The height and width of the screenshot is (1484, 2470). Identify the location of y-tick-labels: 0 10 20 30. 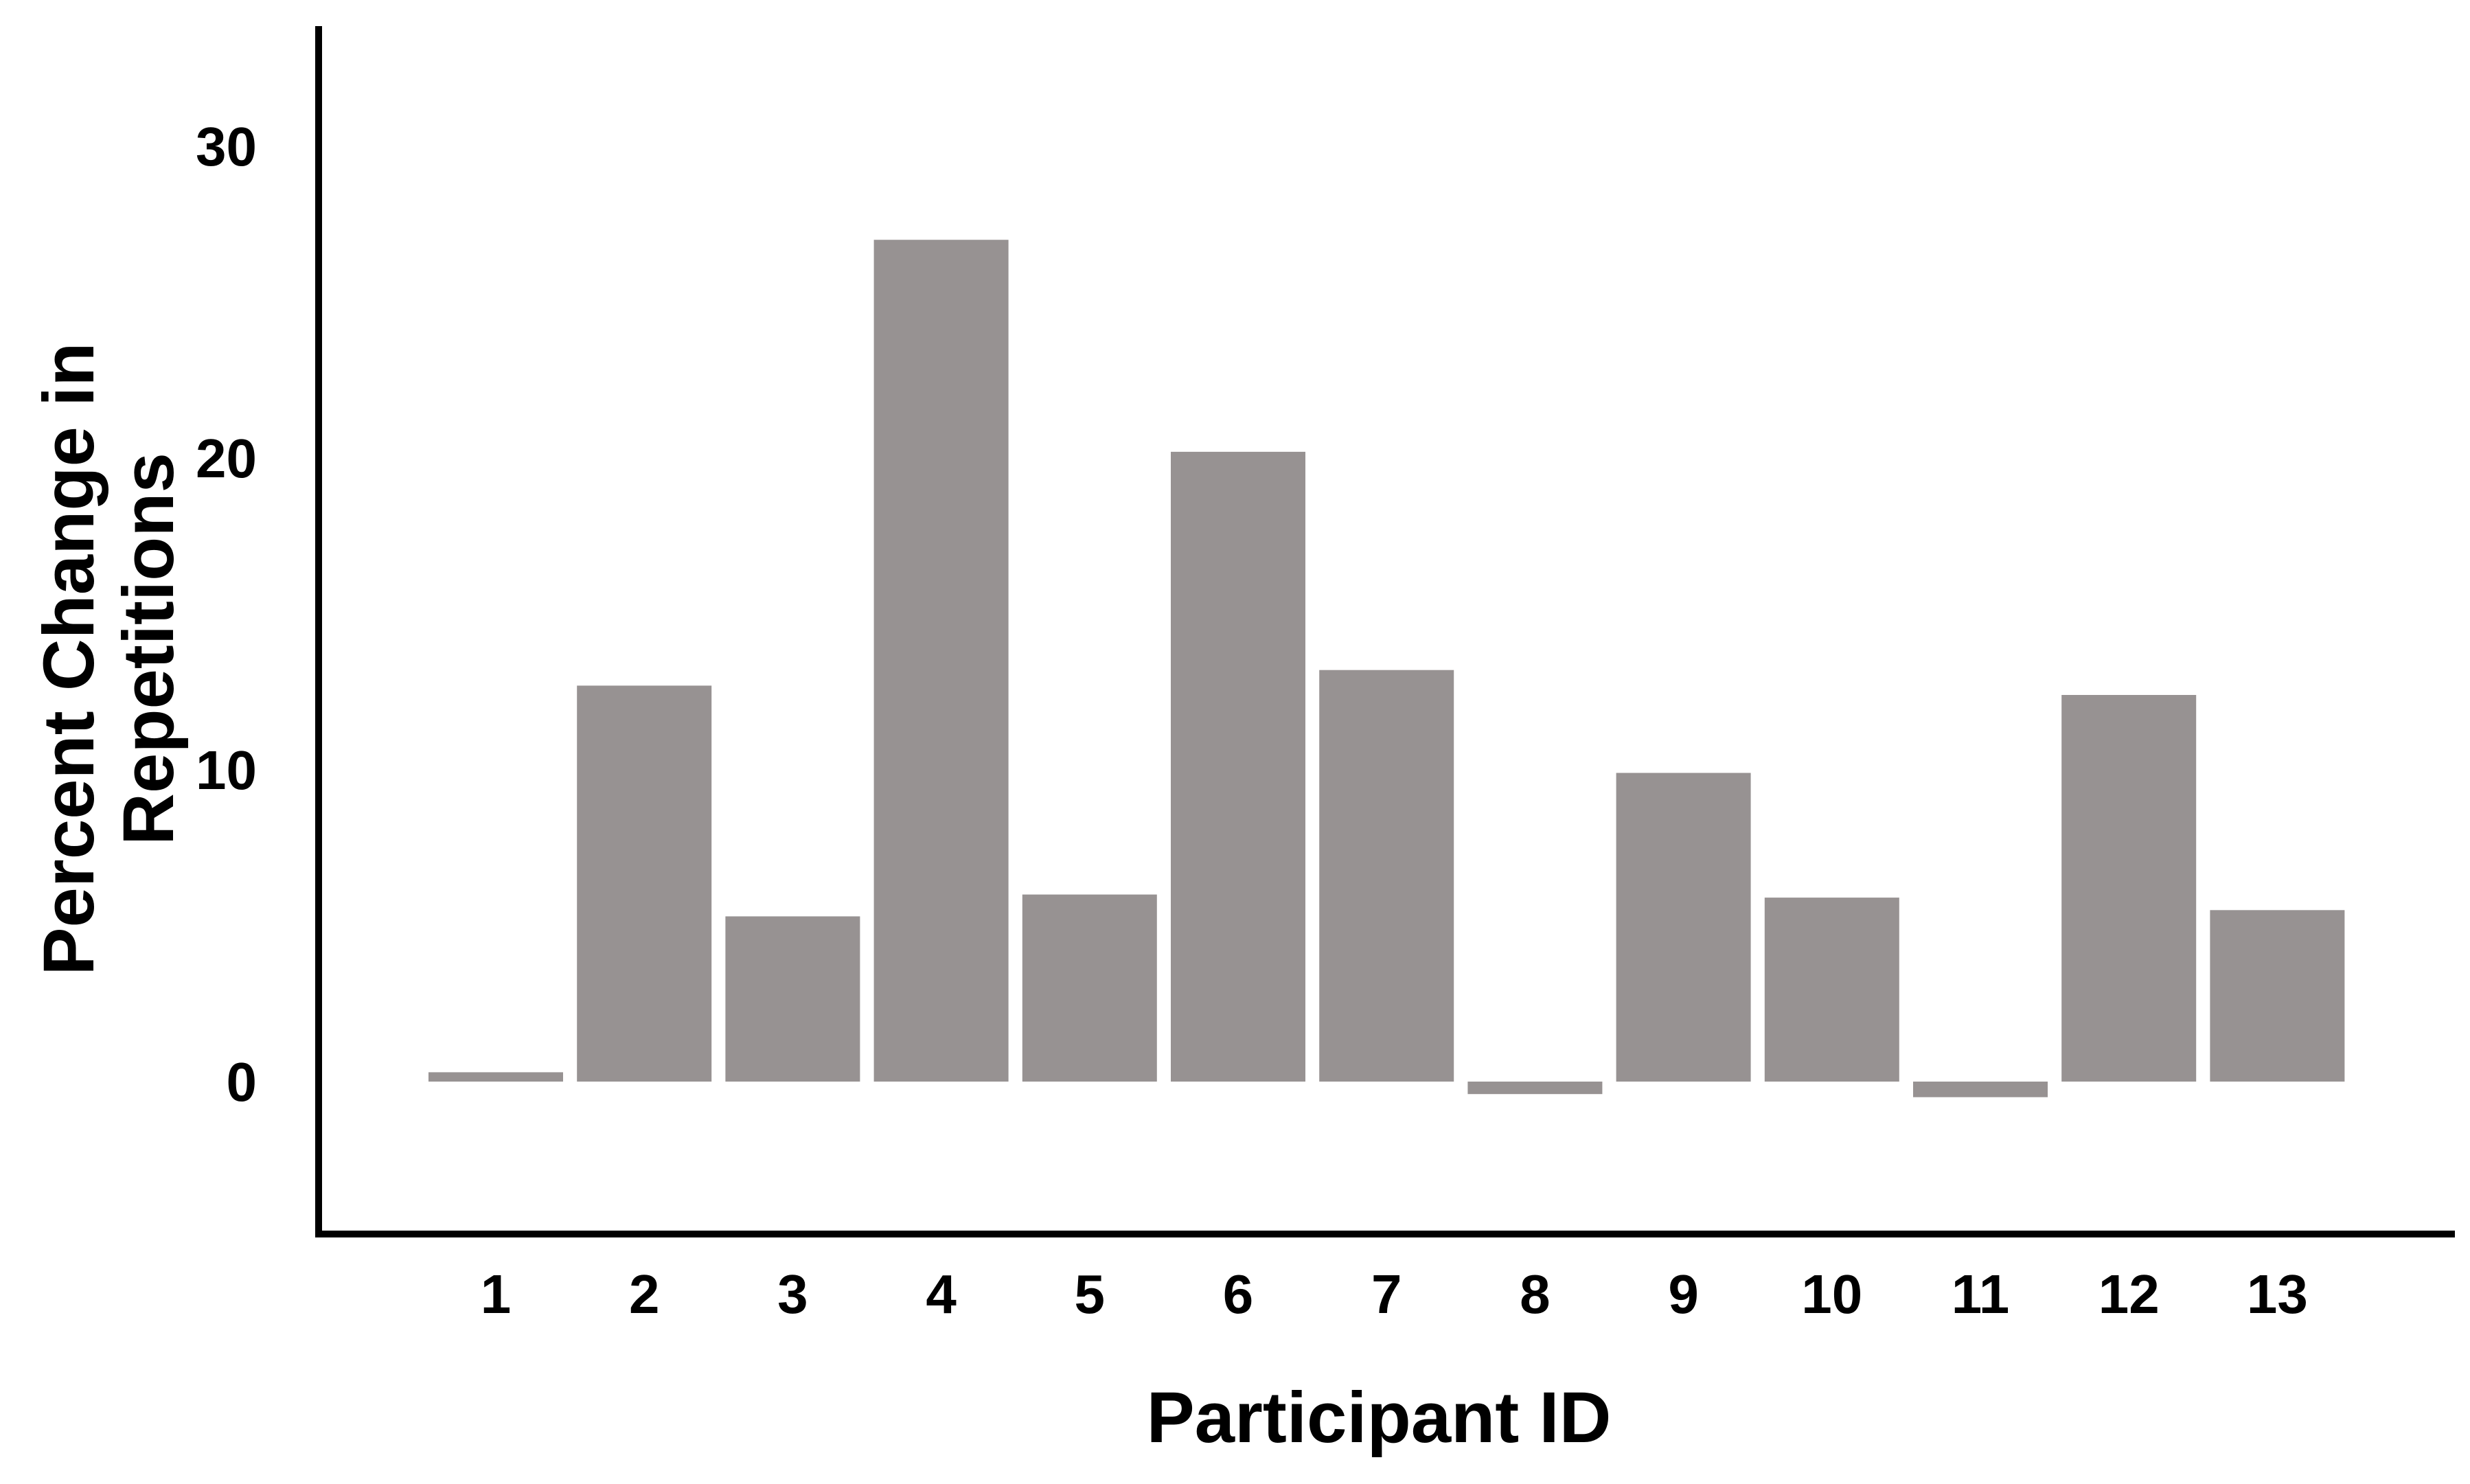
(226, 614).